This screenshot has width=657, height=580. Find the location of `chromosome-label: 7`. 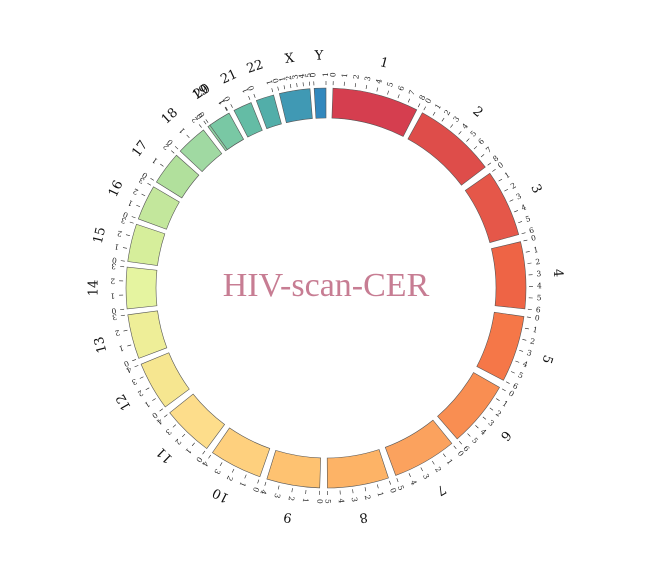

chromosome-label: 7 is located at coordinates (441, 489).